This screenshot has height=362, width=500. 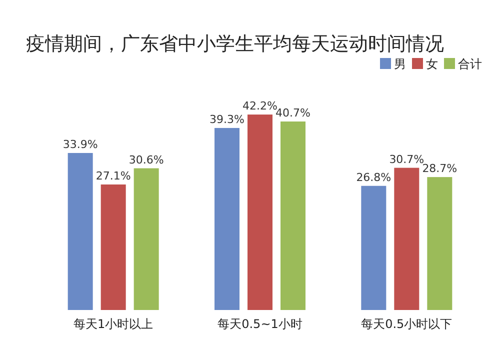 I want to click on data-label: 33.9%, so click(x=80, y=144).